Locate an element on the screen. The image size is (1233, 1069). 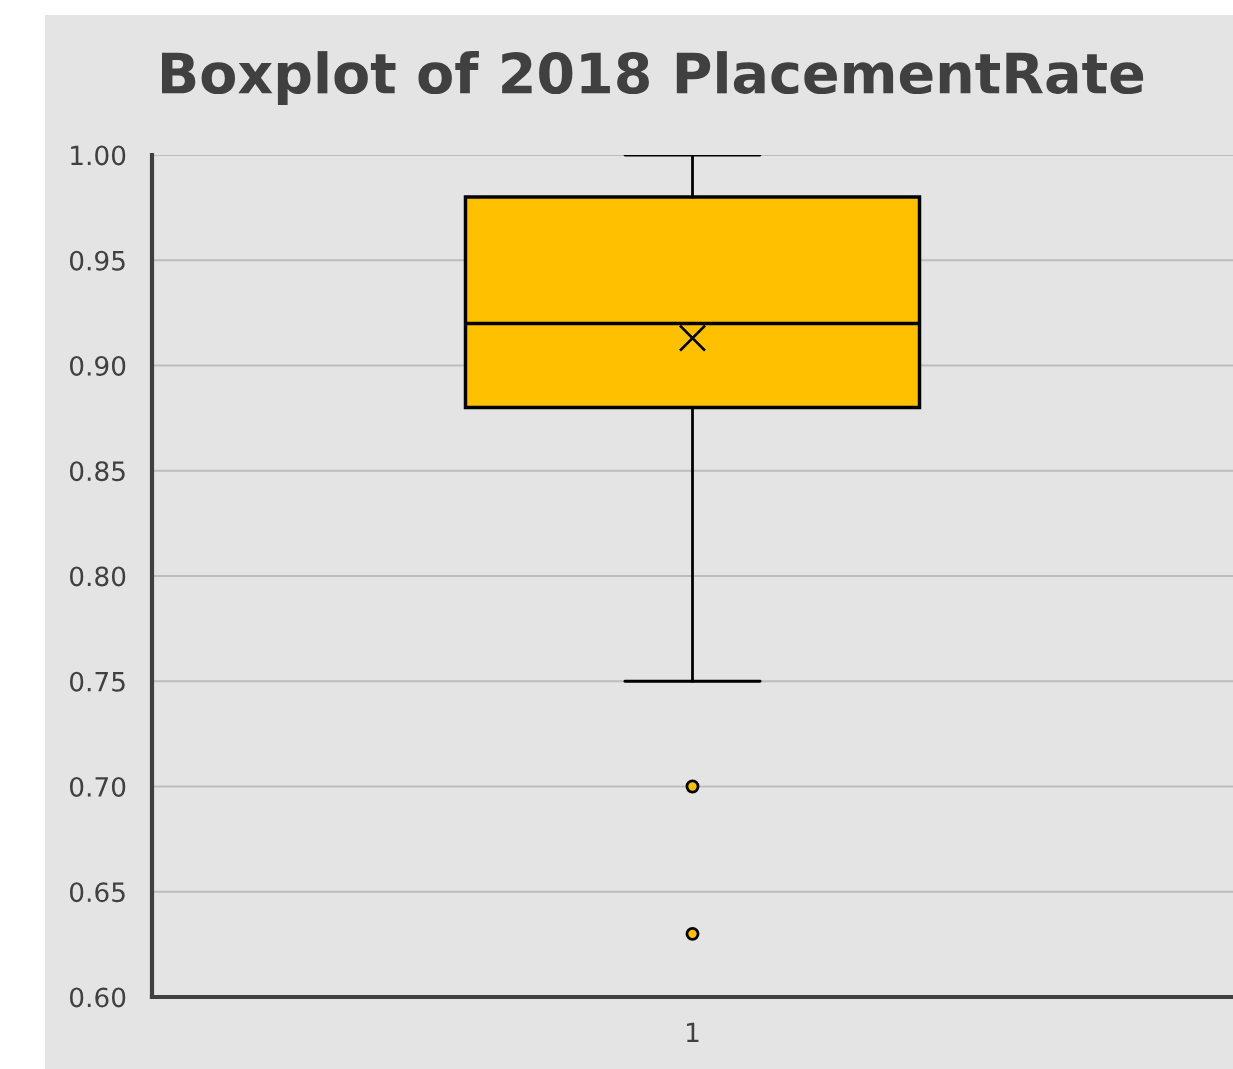
y-tick-label: 0.85 is located at coordinates (97, 471).